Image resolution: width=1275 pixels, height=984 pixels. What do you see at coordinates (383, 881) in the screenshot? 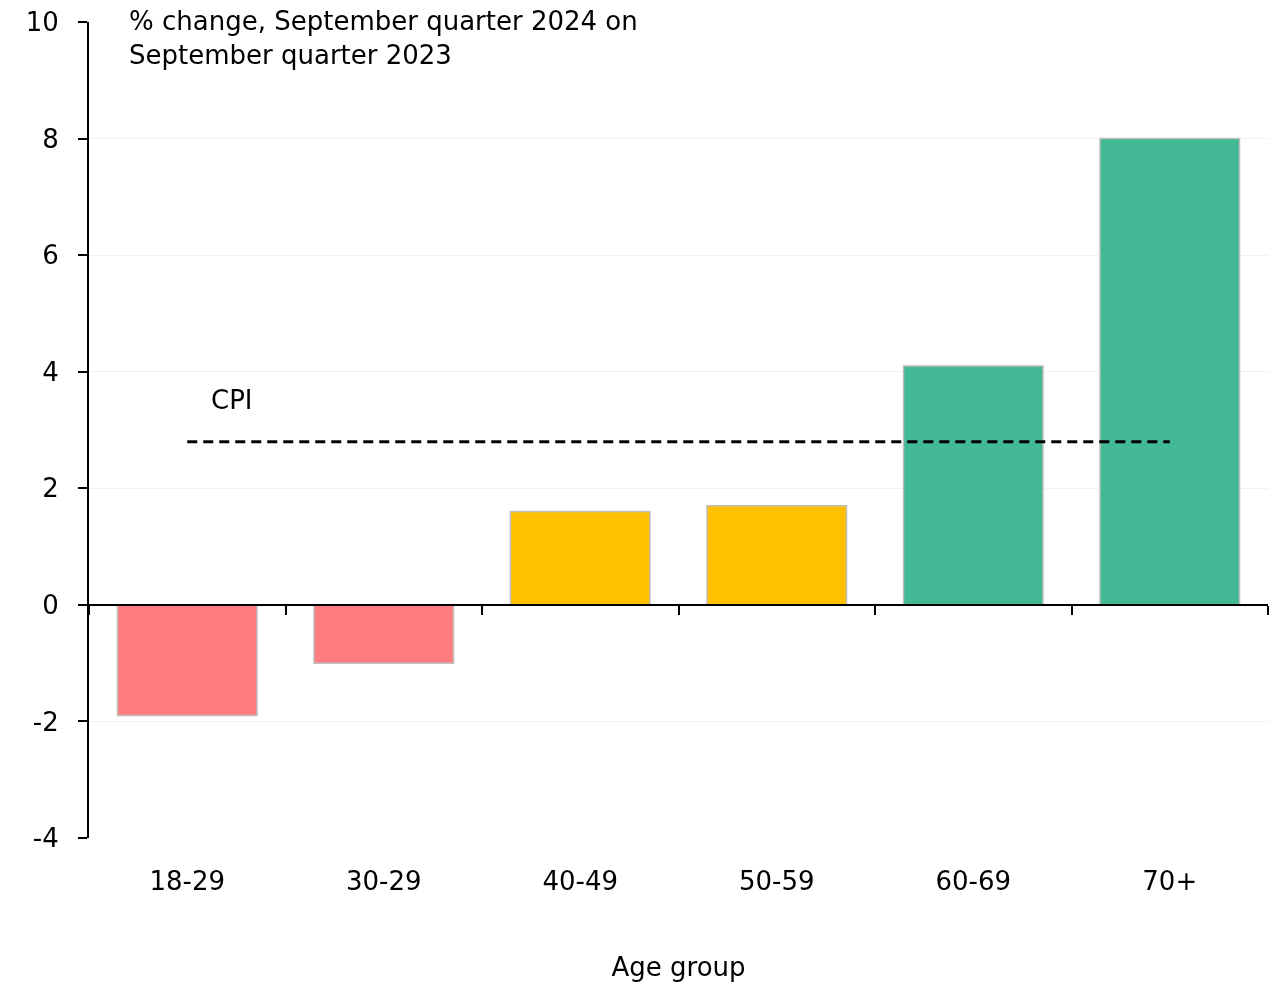
I see `x-tick-label: 30-29` at bounding box center [383, 881].